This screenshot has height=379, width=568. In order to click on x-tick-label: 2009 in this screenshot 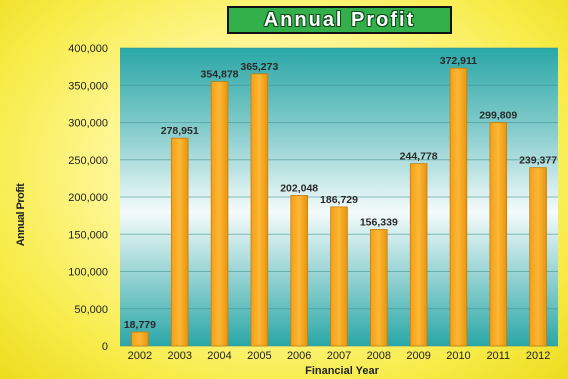, I will do `click(418, 356)`.